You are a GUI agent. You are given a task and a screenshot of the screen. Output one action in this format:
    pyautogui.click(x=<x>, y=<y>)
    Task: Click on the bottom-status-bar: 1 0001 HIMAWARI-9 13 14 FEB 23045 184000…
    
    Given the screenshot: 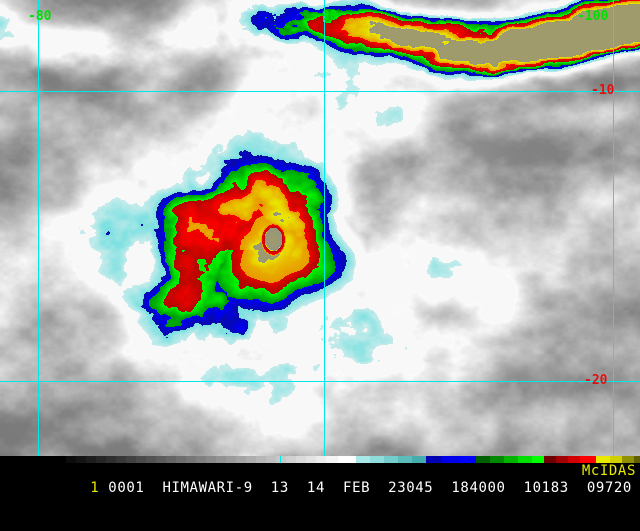 What is the action you would take?
    pyautogui.click(x=320, y=476)
    